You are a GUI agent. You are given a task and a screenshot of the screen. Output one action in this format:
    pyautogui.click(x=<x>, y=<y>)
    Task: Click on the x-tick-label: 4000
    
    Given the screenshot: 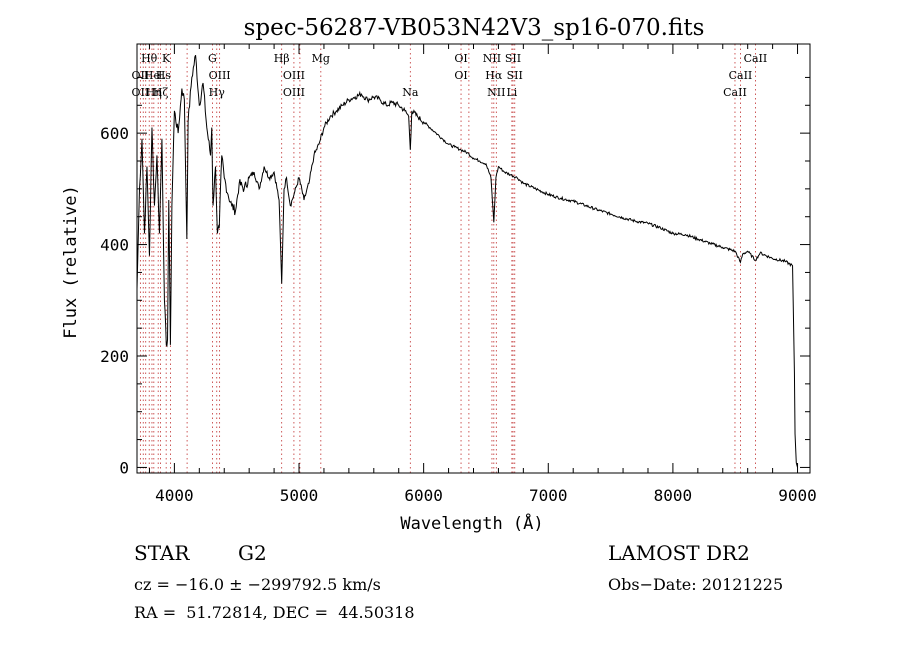 What is the action you would take?
    pyautogui.click(x=174, y=495)
    